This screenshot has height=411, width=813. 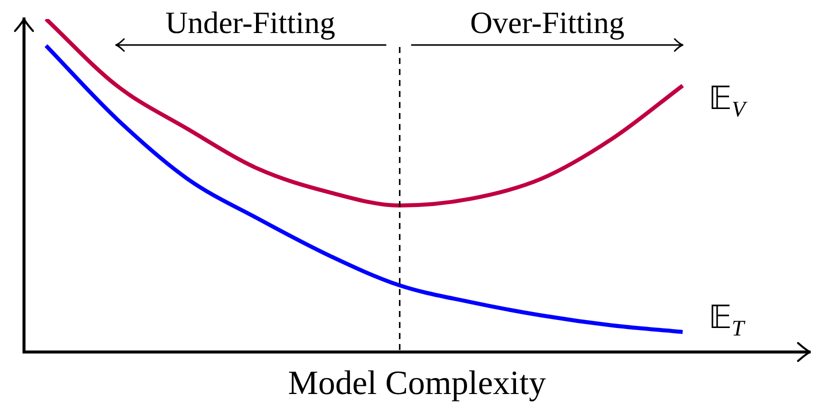 I want to click on series-label: 𝔼$_{V}$, so click(x=727, y=101).